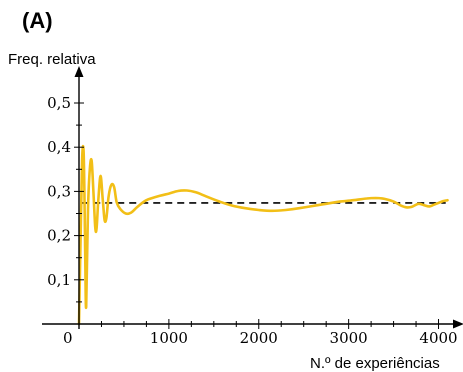 The image size is (463, 372). I want to click on x-tick-label: 2000, so click(259, 338).